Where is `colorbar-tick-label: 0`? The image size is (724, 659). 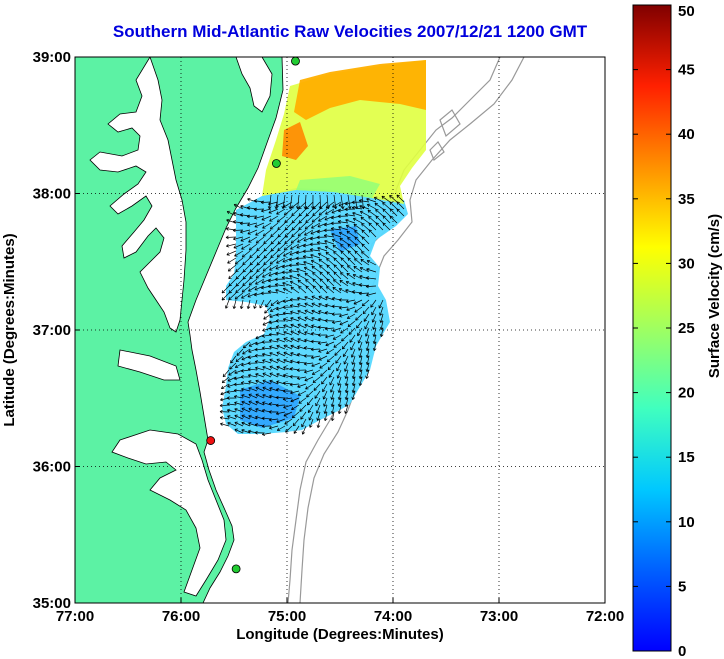
colorbar-tick-label: 0 is located at coordinates (682, 651).